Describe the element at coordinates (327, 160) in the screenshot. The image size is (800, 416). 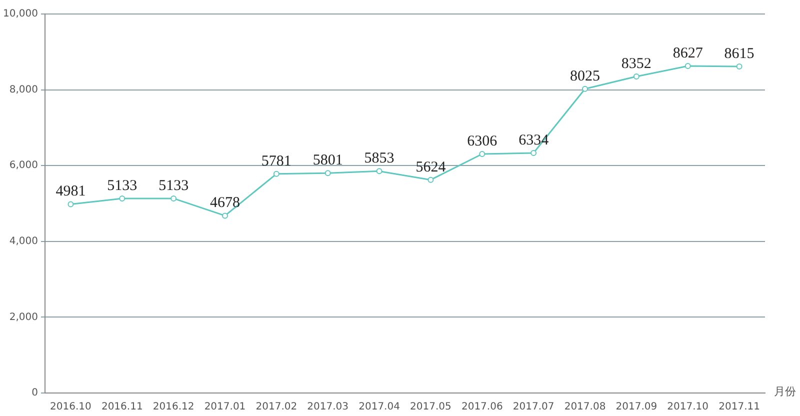
I see `data-label: 5801` at that location.